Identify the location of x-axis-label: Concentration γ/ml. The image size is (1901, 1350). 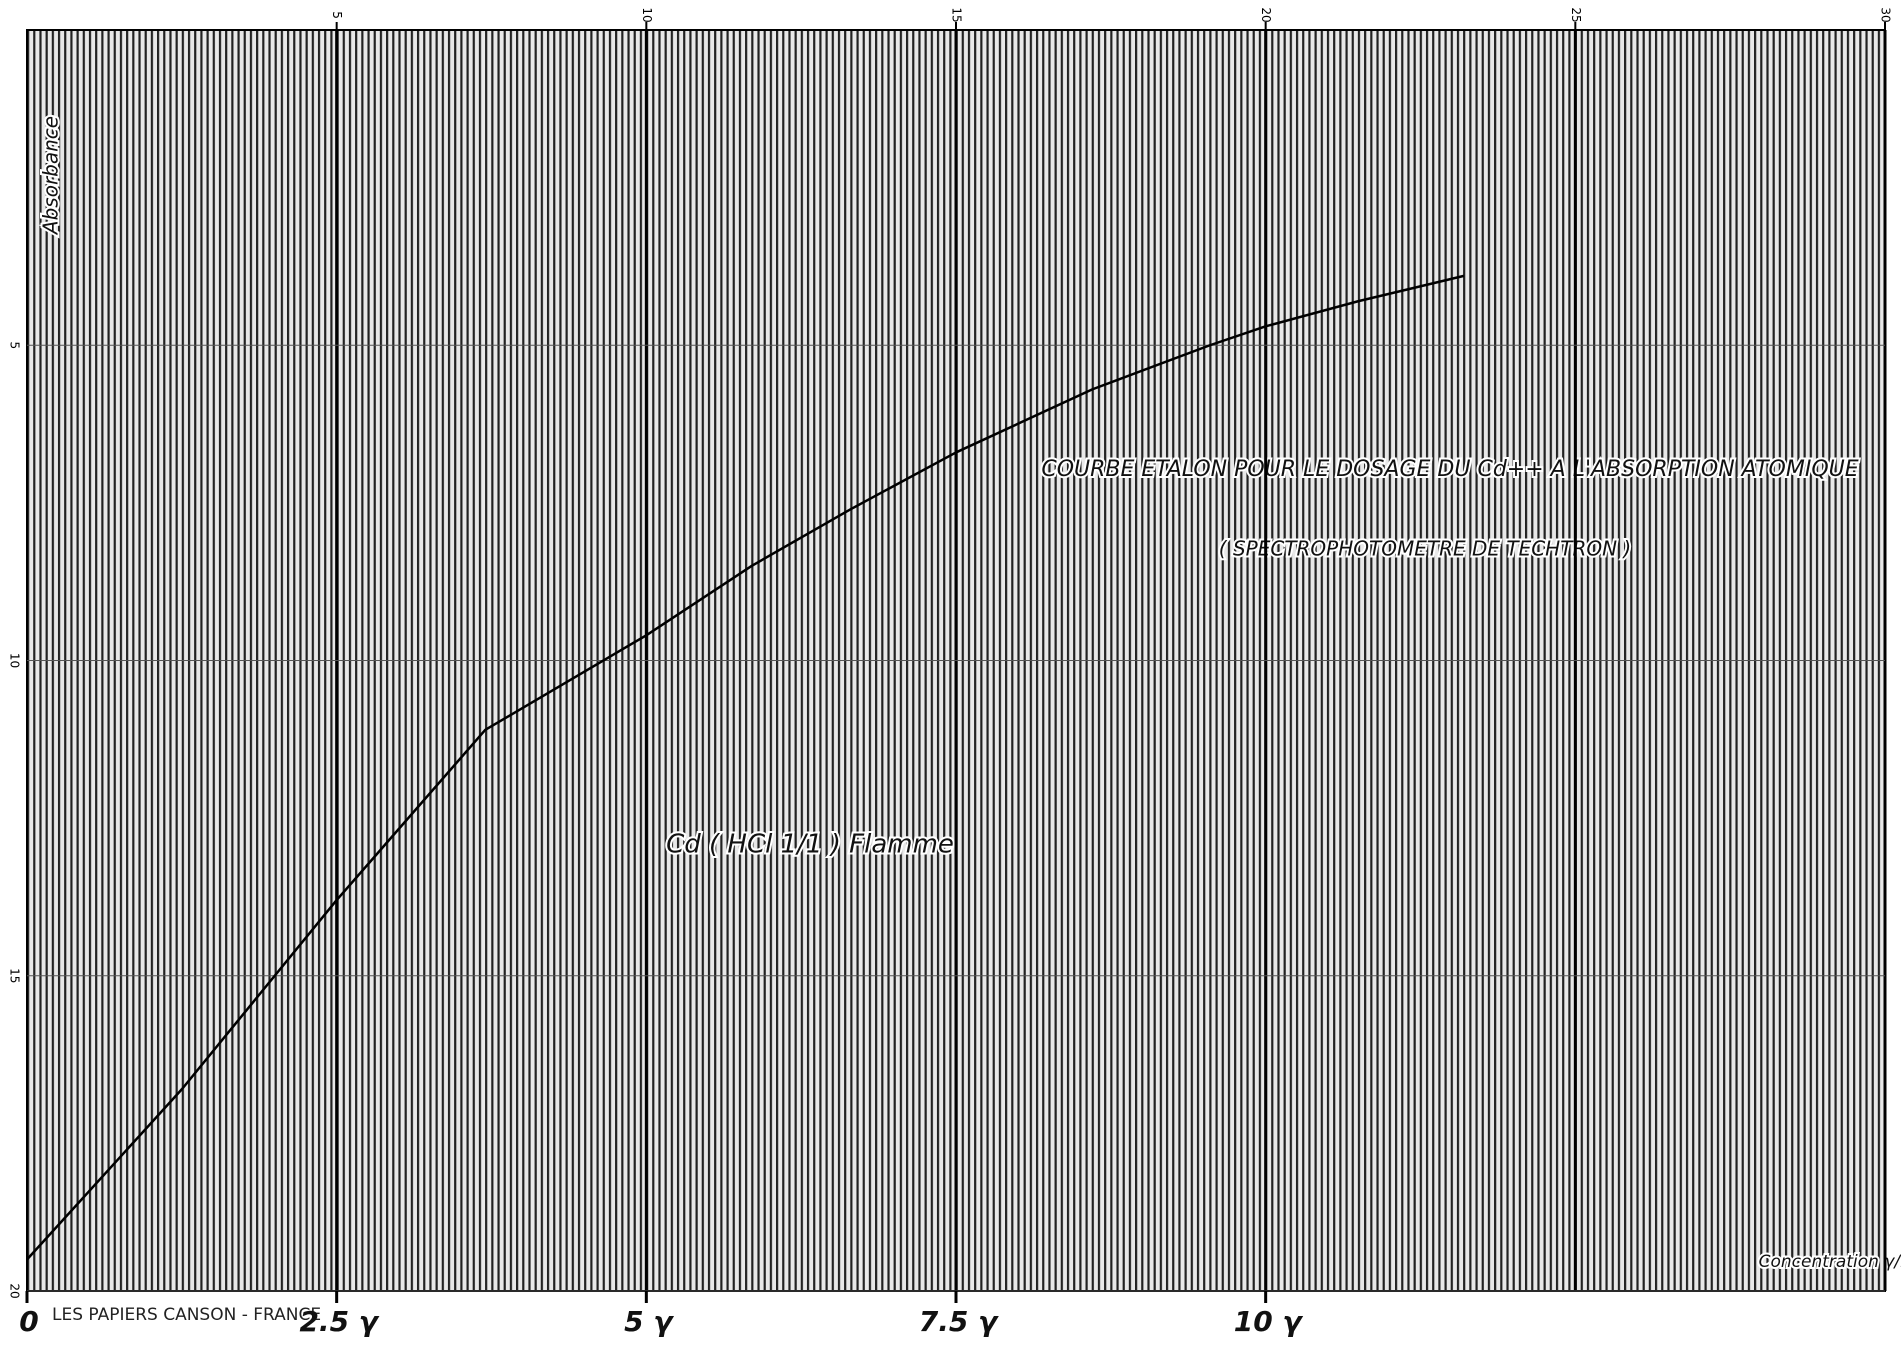
(1830, 1262).